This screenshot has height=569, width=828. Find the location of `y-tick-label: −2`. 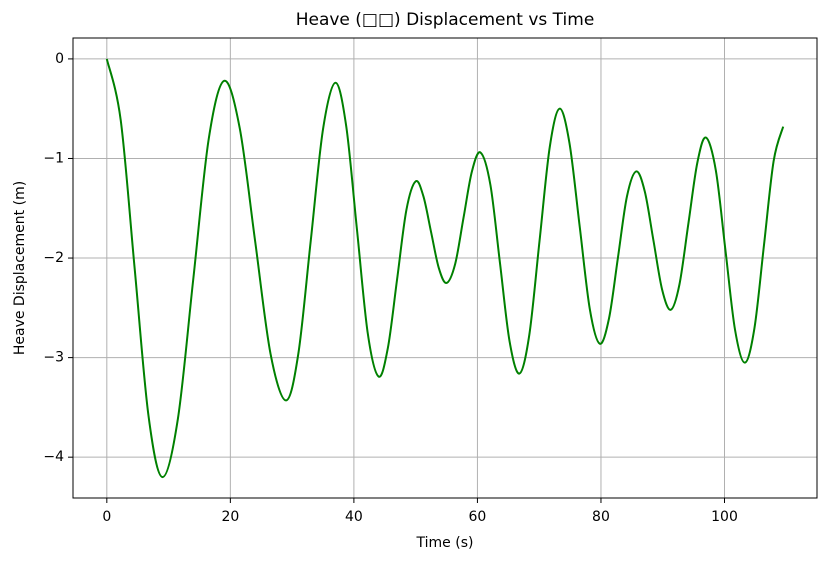

y-tick-label: −2 is located at coordinates (53, 258).